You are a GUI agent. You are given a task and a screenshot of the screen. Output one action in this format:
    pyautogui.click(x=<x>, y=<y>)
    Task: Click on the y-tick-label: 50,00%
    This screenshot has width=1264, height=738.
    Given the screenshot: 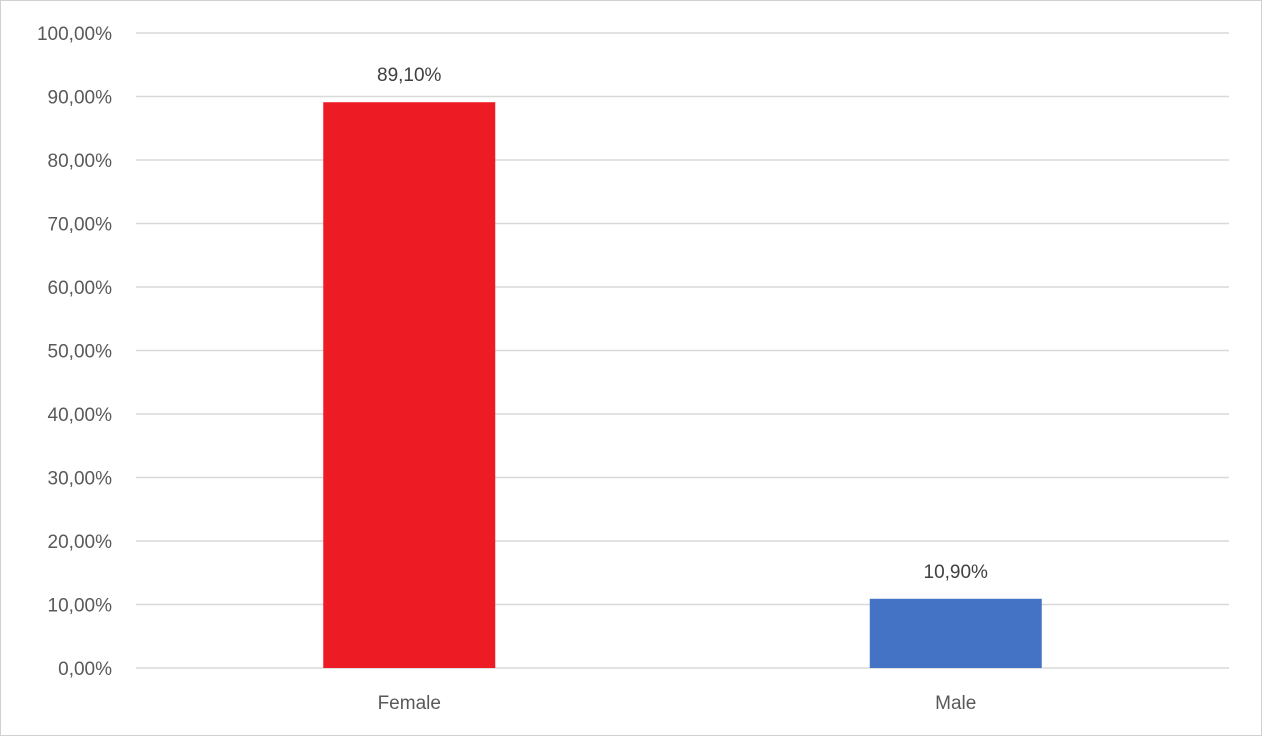 What is the action you would take?
    pyautogui.click(x=80, y=352)
    